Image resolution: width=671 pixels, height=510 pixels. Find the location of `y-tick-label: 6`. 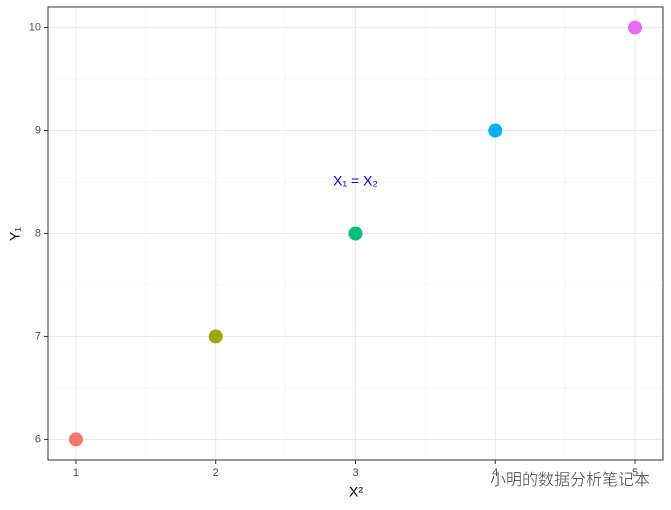

y-tick-label: 6 is located at coordinates (38, 439).